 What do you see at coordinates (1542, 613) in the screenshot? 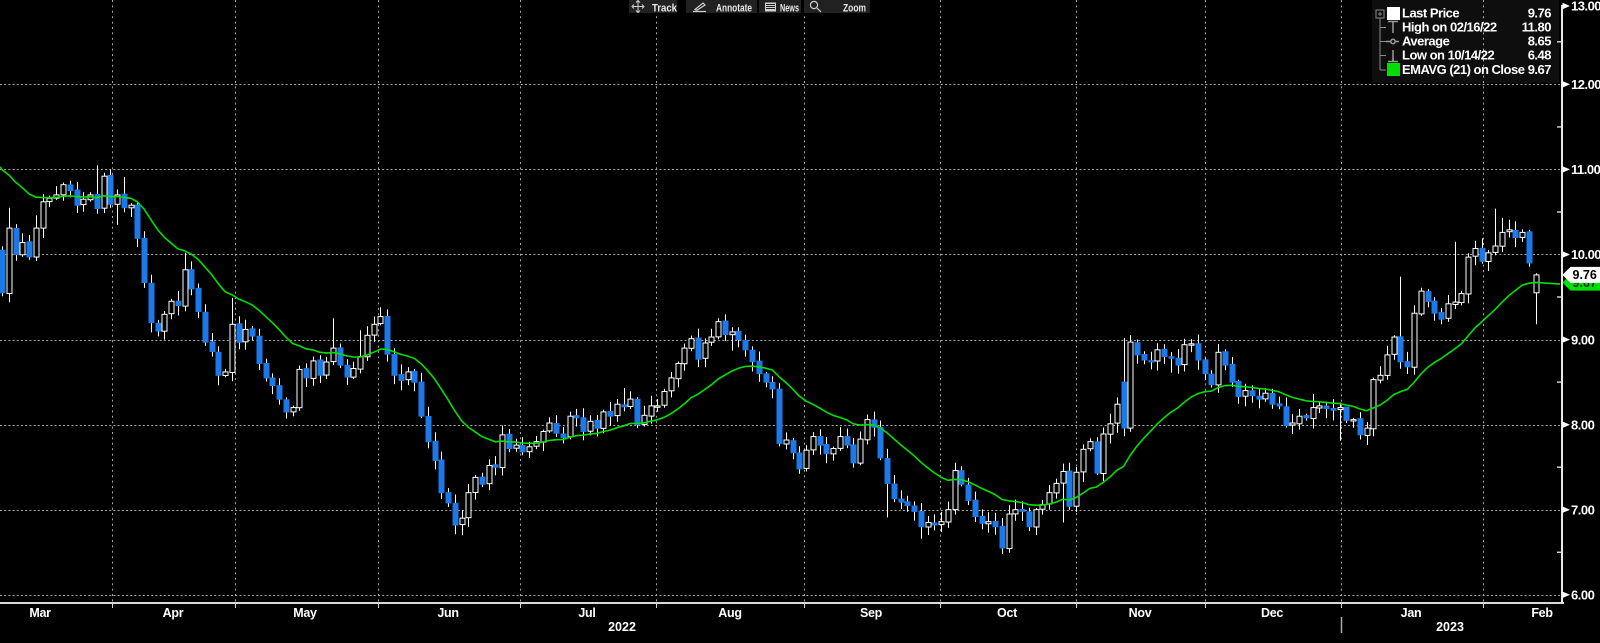
I see `svg-text: Feb` at bounding box center [1542, 613].